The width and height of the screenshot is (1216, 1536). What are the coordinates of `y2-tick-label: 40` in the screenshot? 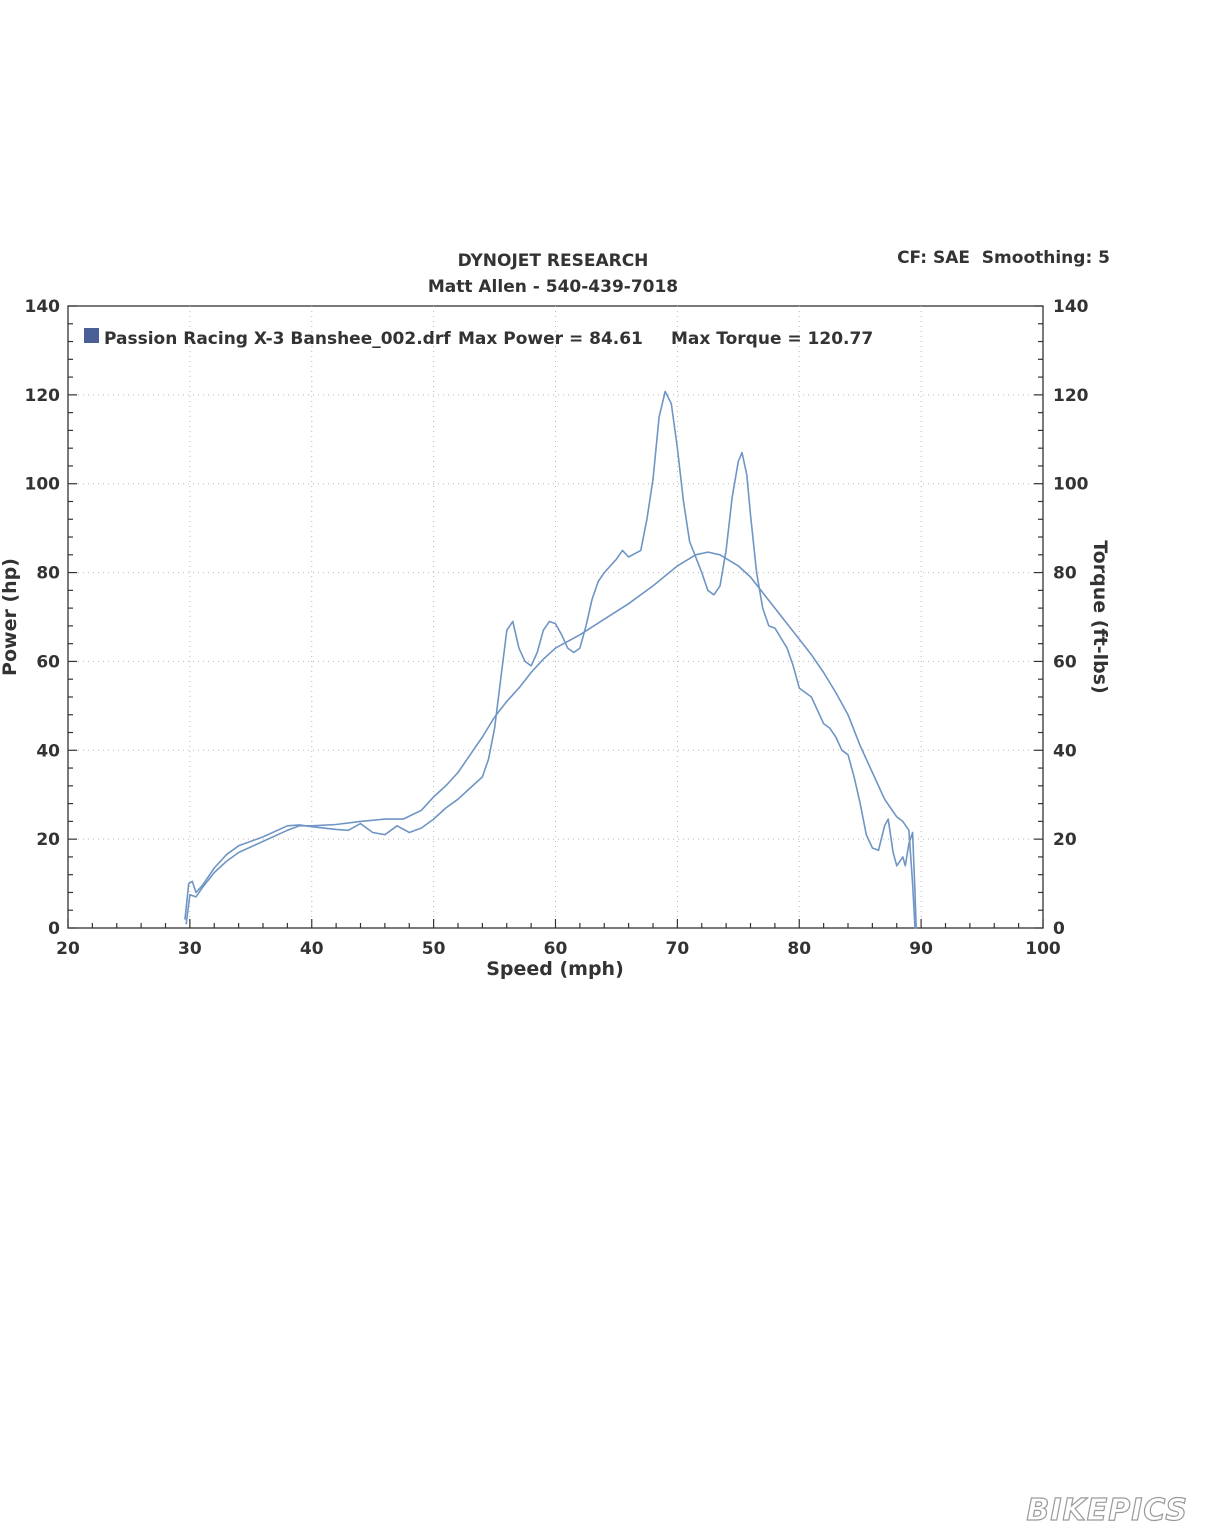 It's located at (1065, 751).